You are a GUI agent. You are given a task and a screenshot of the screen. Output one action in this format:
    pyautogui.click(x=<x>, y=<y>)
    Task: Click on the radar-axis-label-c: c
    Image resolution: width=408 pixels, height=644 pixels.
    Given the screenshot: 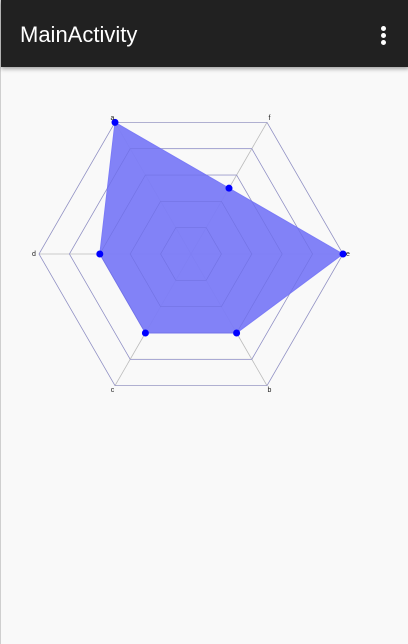 What is the action you would take?
    pyautogui.click(x=113, y=390)
    